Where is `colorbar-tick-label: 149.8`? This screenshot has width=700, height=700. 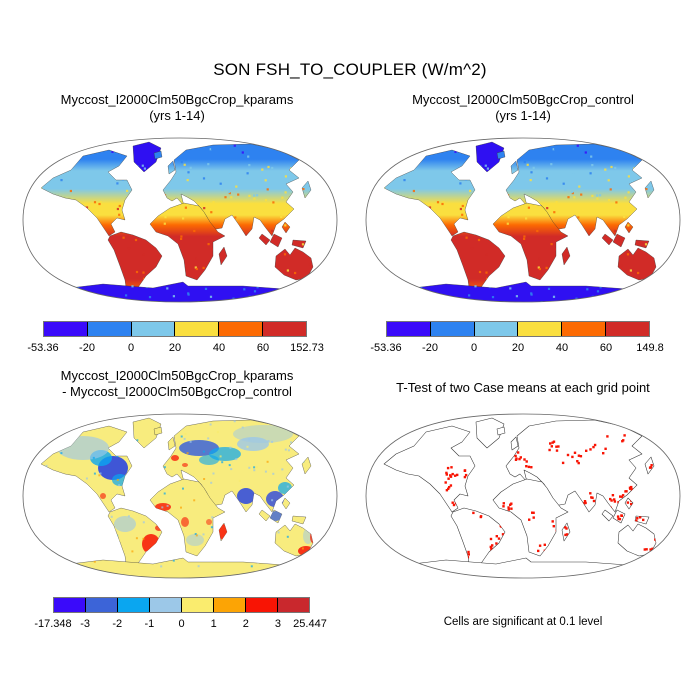 colorbar-tick-label: 149.8 is located at coordinates (650, 348).